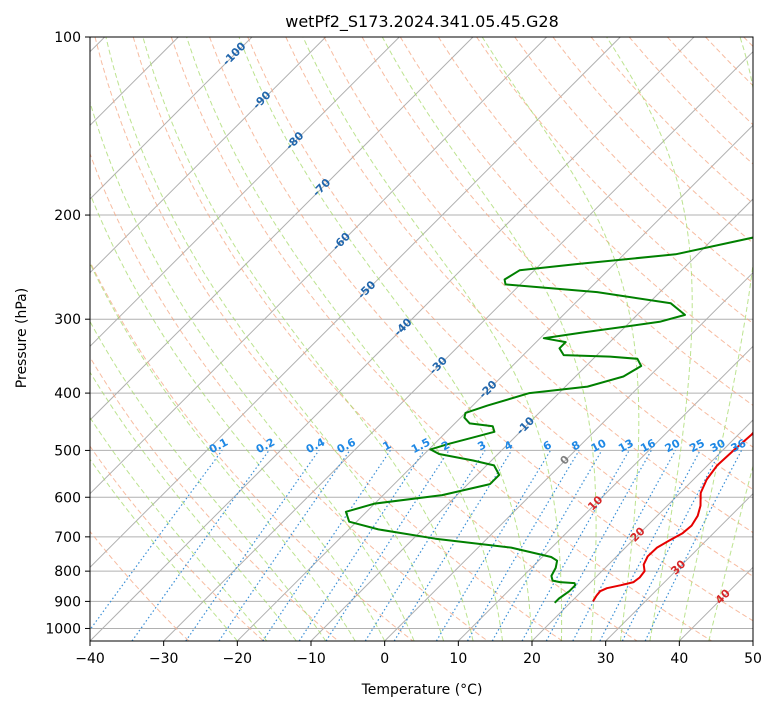 The width and height of the screenshot is (775, 708). What do you see at coordinates (697, 446) in the screenshot?
I see `mixing-ratio-label: 25` at bounding box center [697, 446].